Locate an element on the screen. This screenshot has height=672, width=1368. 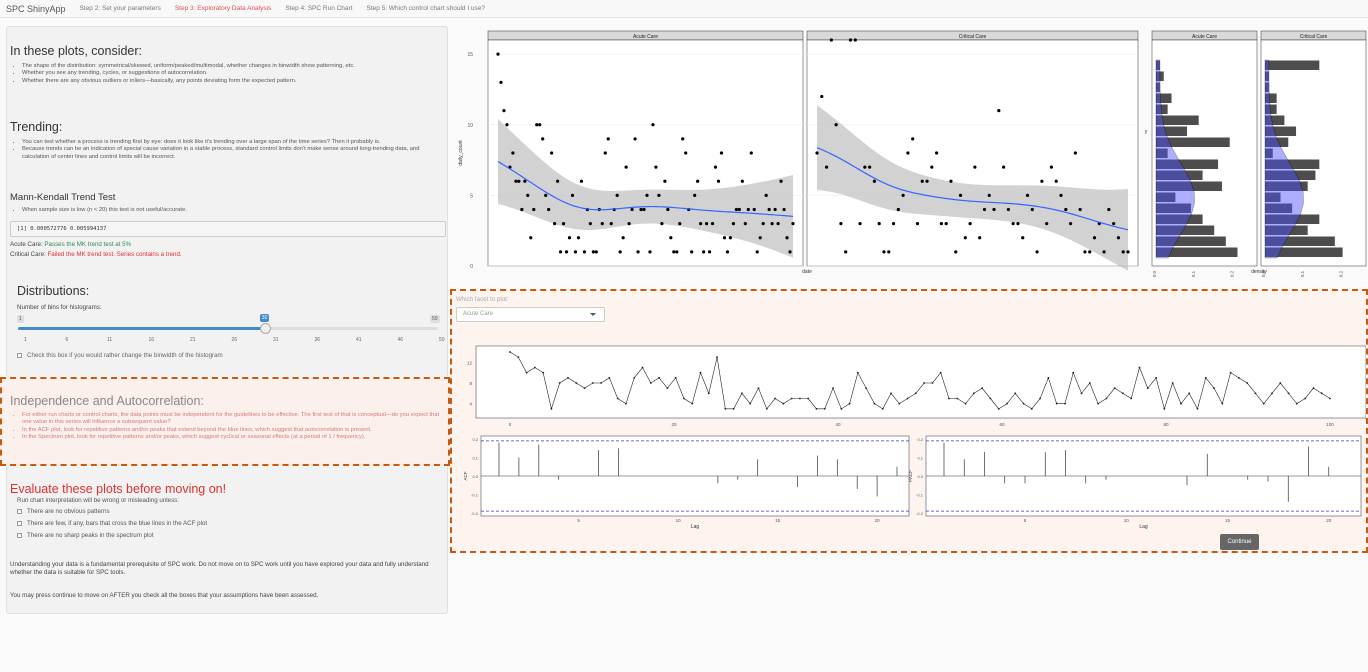
tab-step3: Step 3: Exploratory Data Analysis is located at coordinates (223, 8).